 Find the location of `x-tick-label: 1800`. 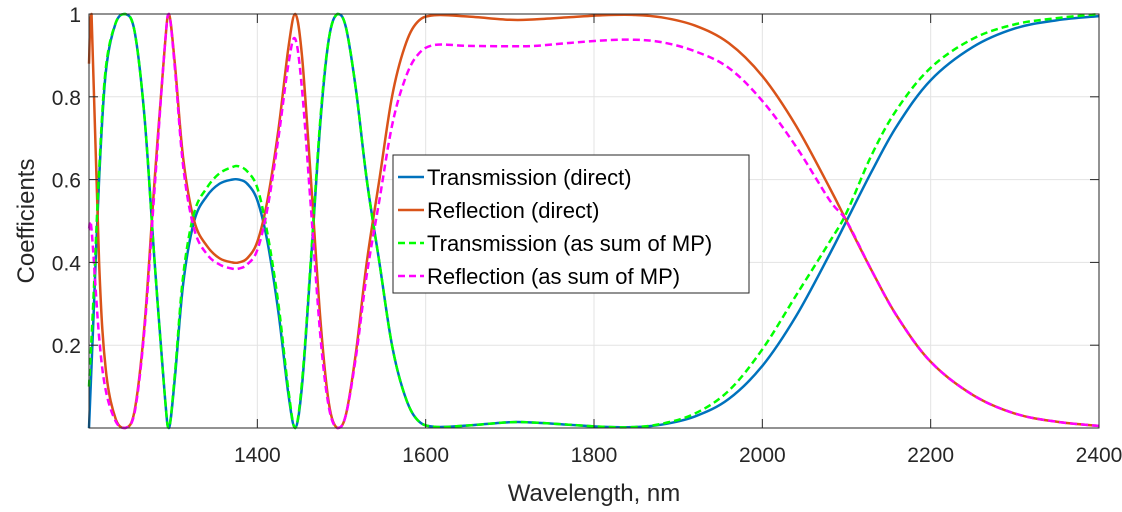

x-tick-label: 1800 is located at coordinates (594, 455).